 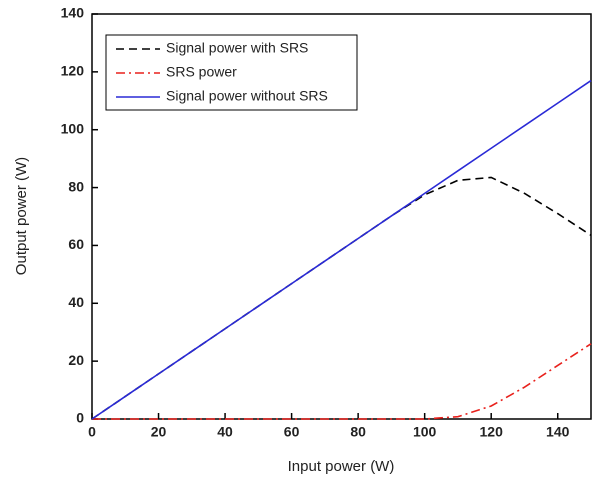 I want to click on x-axis-label: Input power (W), so click(x=341, y=466).